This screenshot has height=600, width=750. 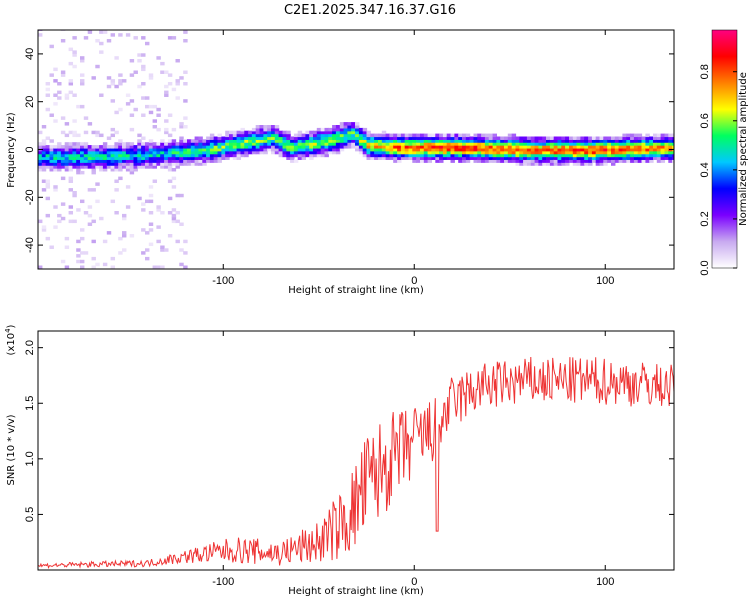 I want to click on snr-ytick-label: 0.5, so click(x=30, y=514).